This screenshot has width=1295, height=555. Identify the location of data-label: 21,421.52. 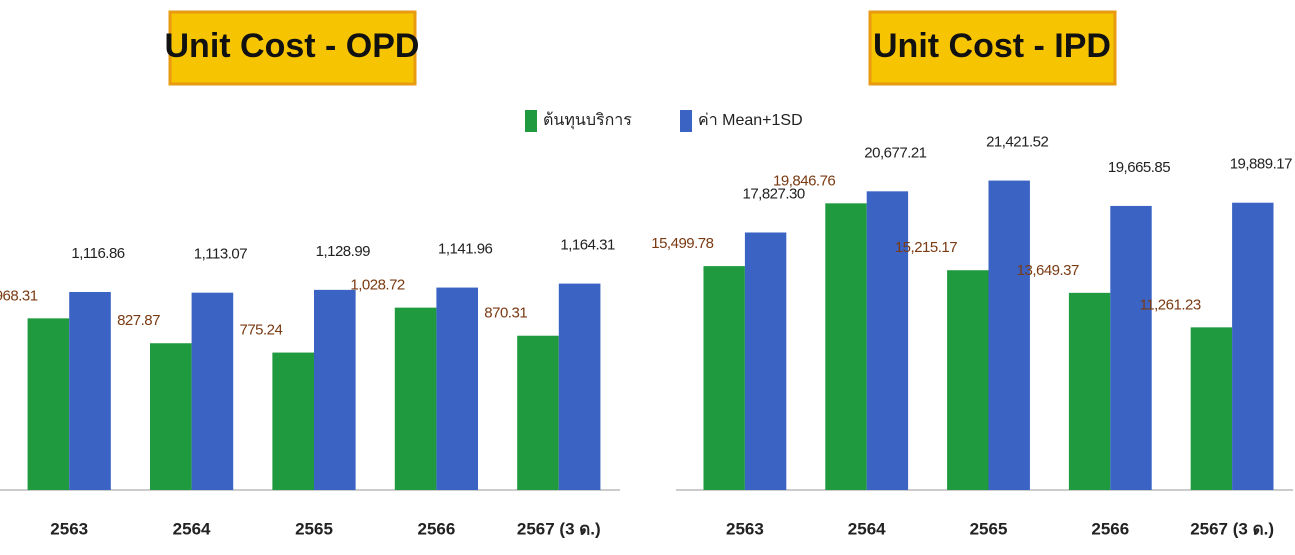
(1017, 142).